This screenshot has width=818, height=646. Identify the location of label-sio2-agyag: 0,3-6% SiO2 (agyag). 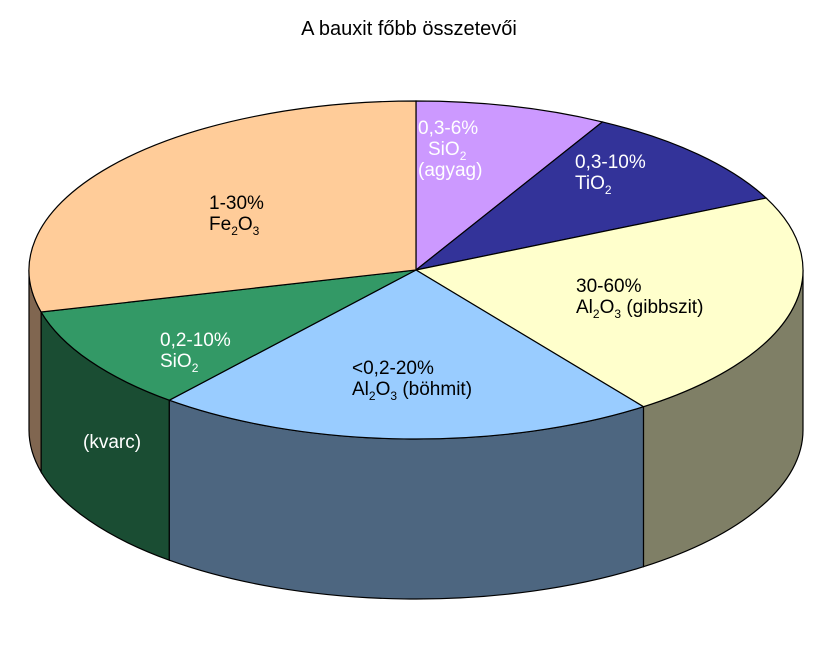
(450, 149).